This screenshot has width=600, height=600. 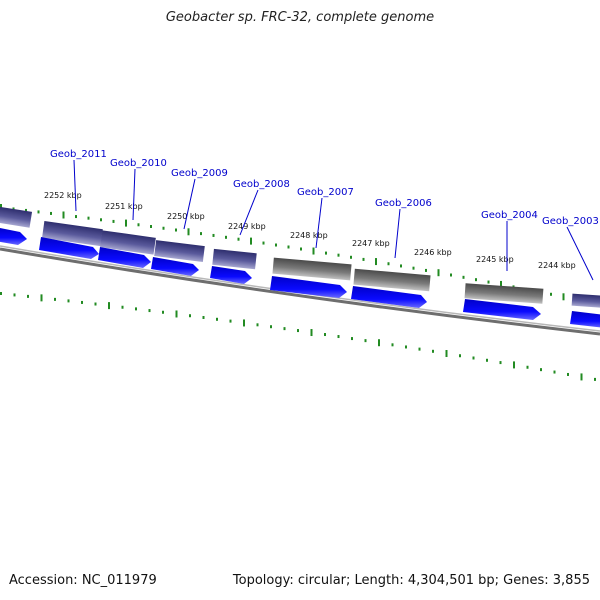 What do you see at coordinates (83, 580) in the screenshot?
I see `accession-text: Accession: NC_011979` at bounding box center [83, 580].